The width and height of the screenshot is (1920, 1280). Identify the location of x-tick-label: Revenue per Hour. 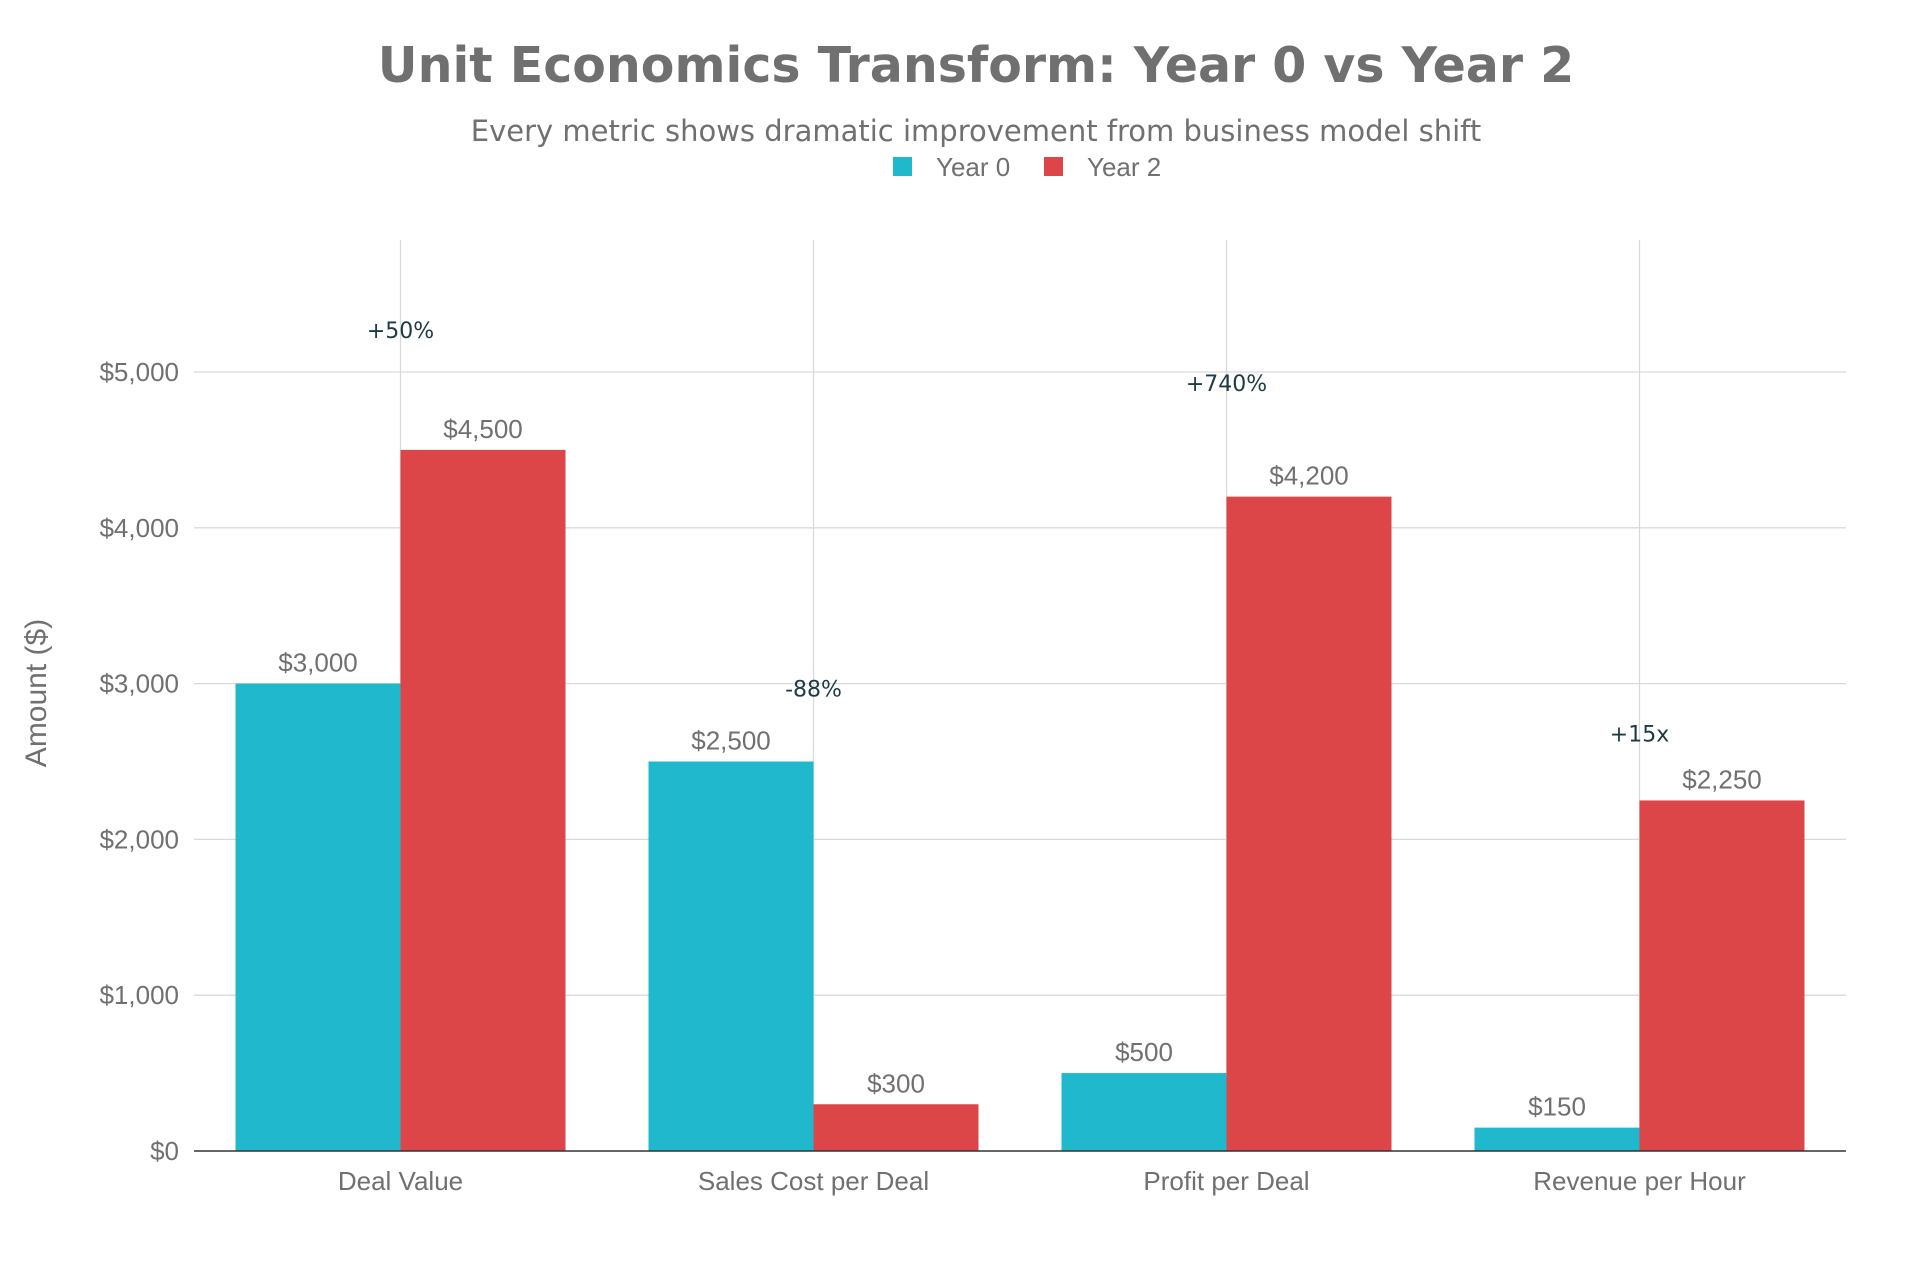
(1639, 1181).